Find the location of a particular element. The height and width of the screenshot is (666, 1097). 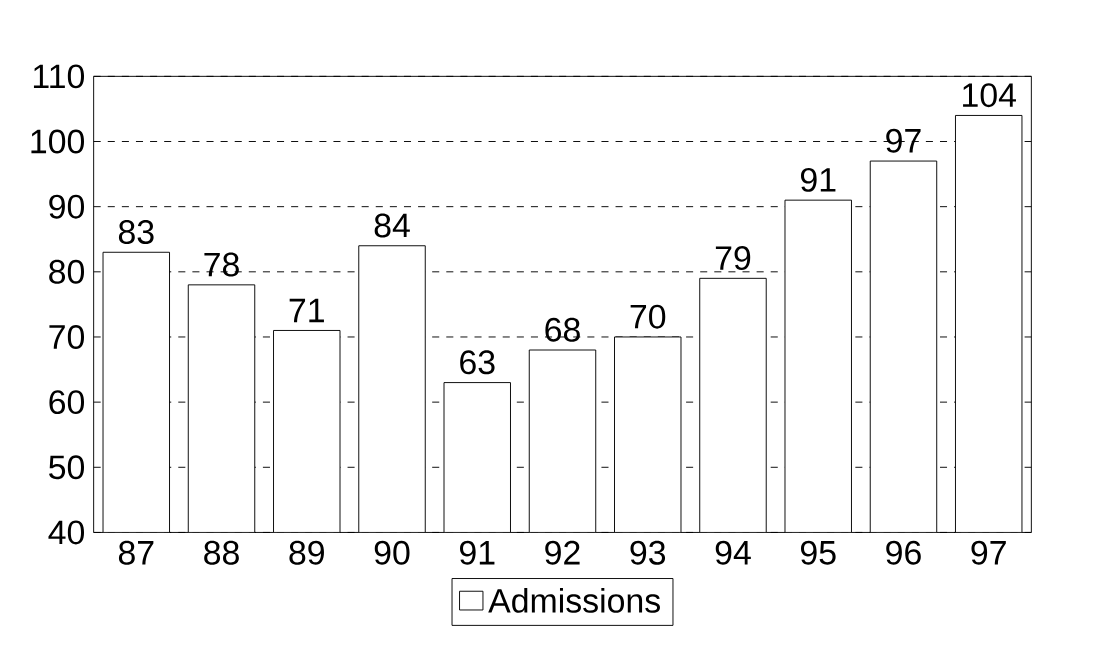

x-tick-label: 91 is located at coordinates (477, 552).